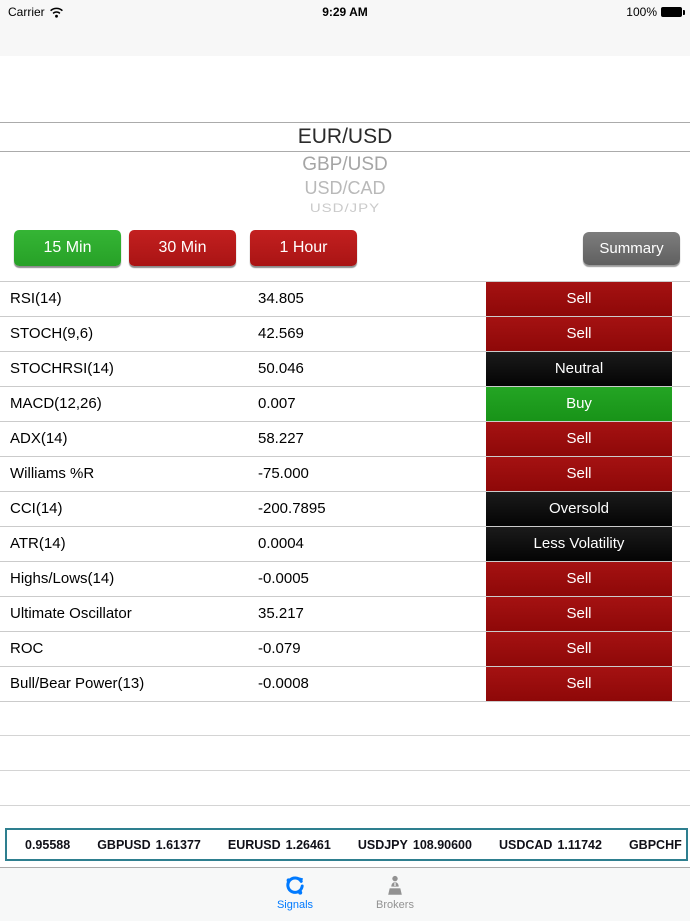 This screenshot has width=690, height=921. I want to click on ticker-quote: 0.95588, so click(47, 845).